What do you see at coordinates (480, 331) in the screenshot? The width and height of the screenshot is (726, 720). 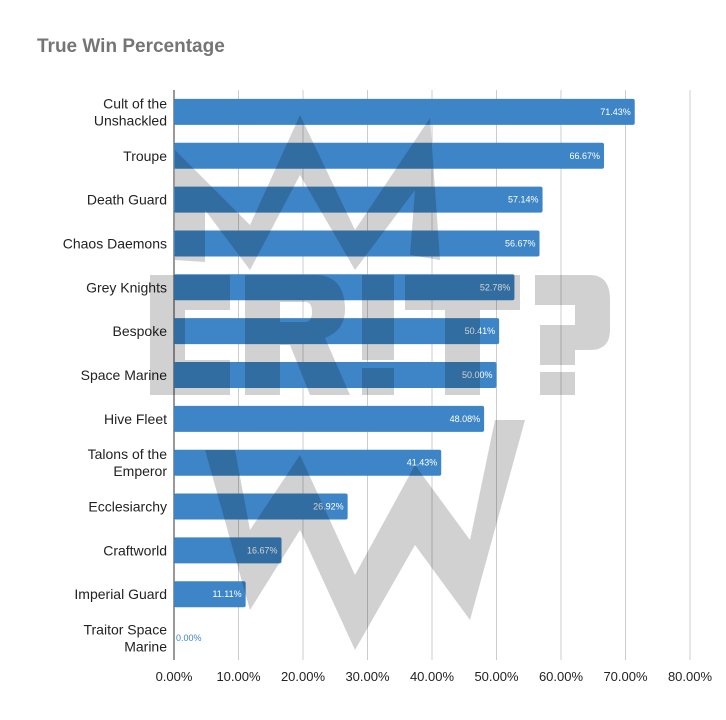 I see `data-label: 50.41%` at bounding box center [480, 331].